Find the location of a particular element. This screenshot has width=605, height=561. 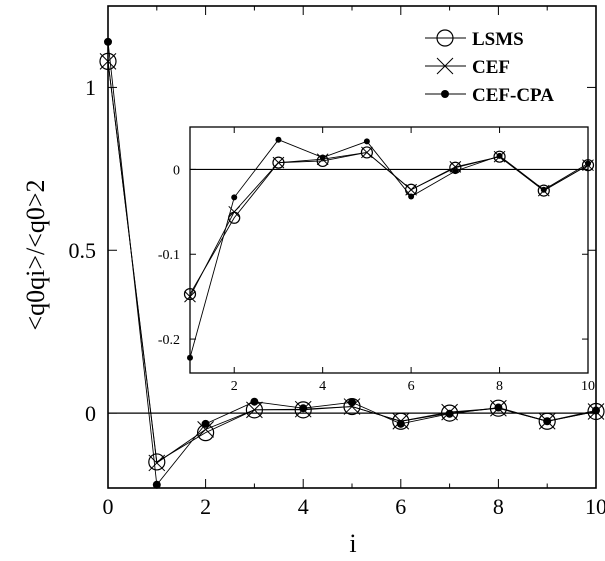

main-x-tick-label: 2 is located at coordinates (205, 506).